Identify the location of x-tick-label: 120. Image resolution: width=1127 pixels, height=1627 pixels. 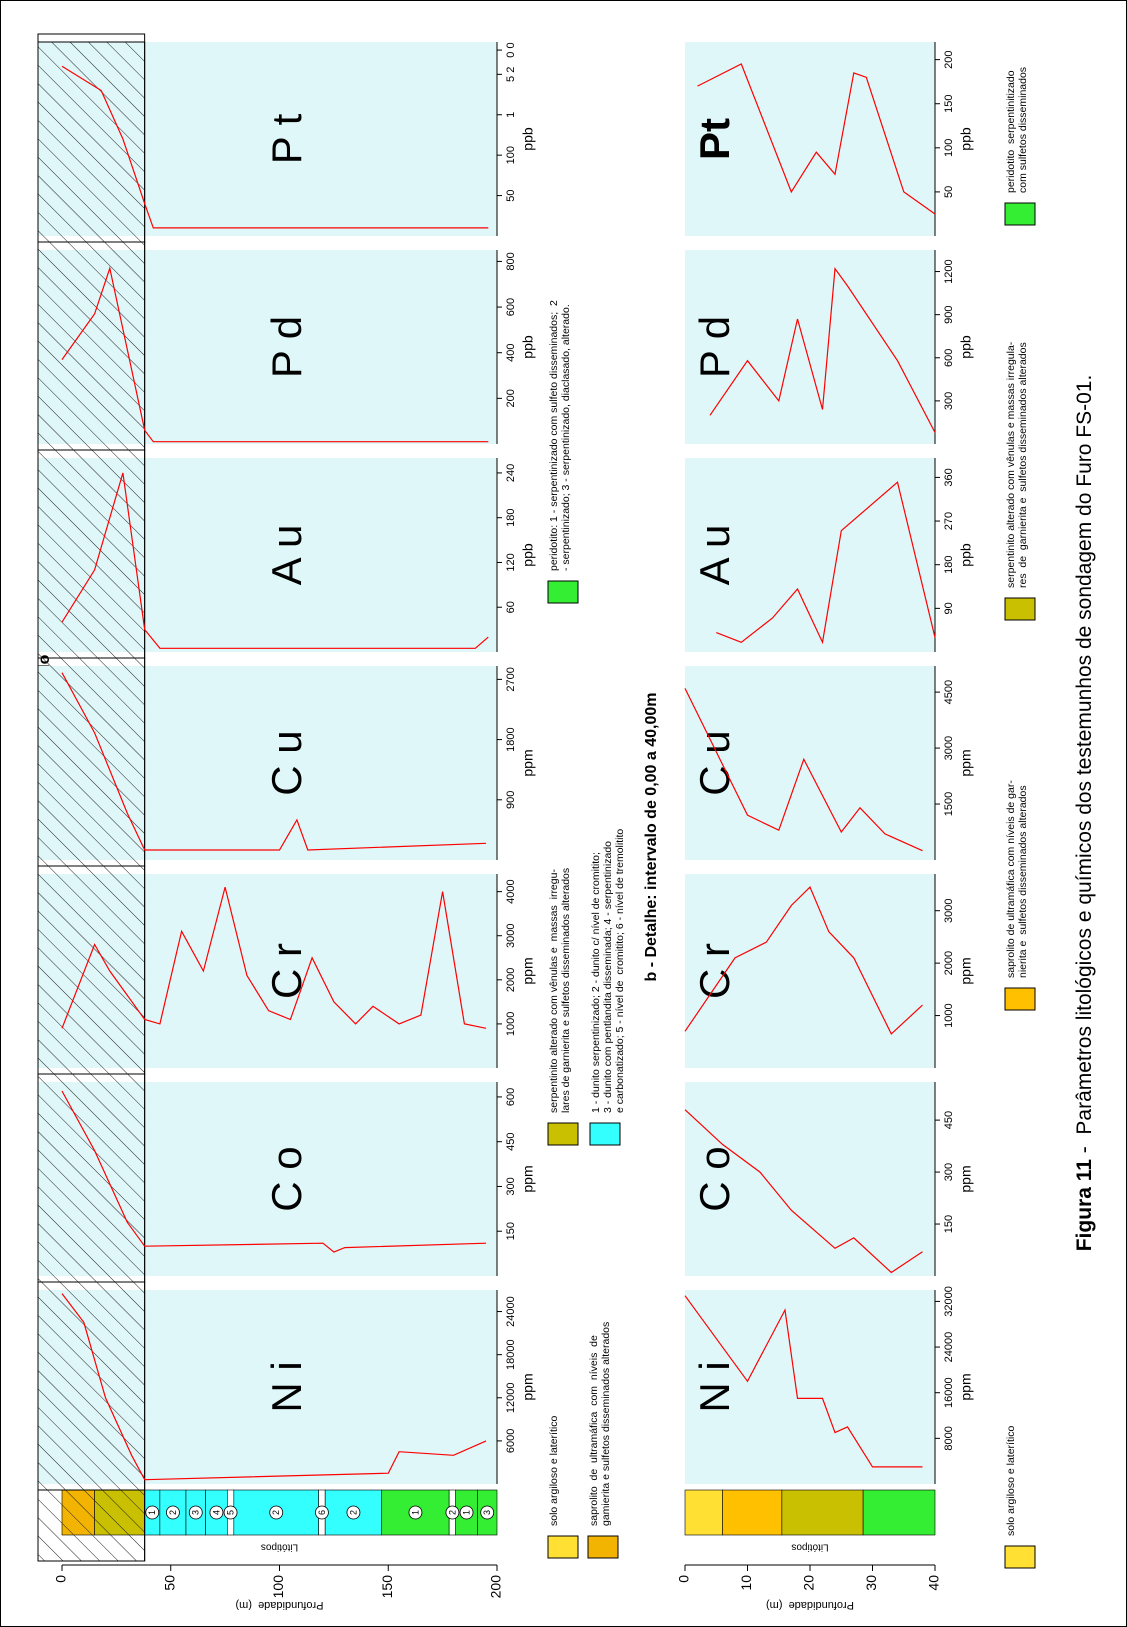
(511, 562).